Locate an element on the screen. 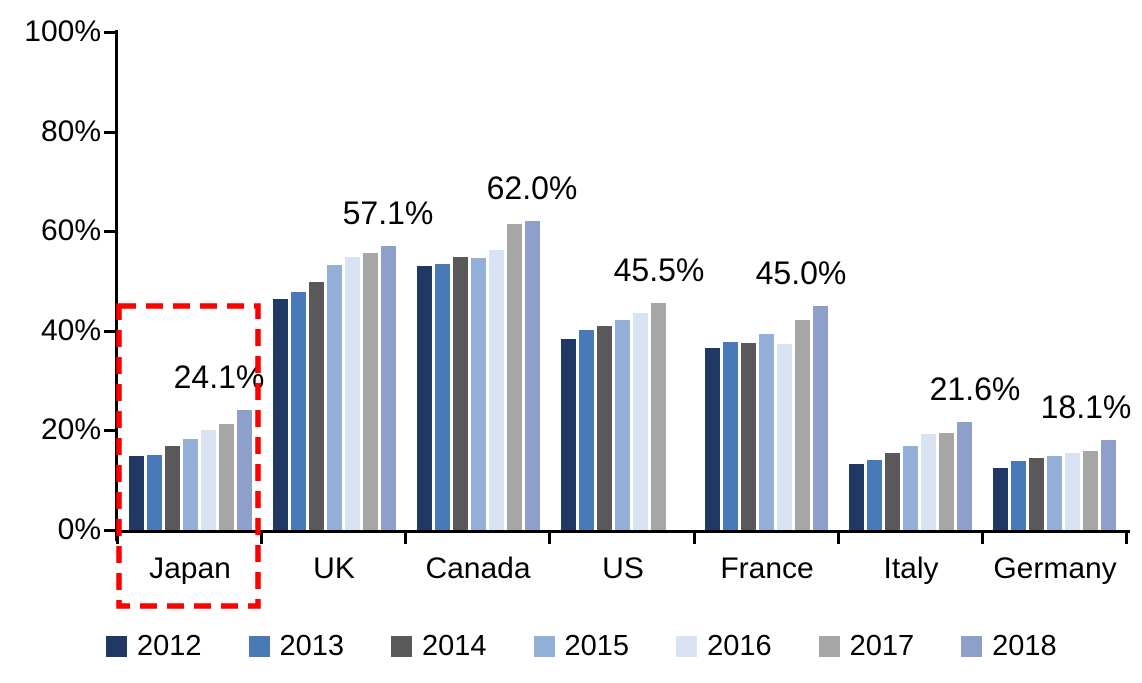 The height and width of the screenshot is (683, 1142). y-axis-tick-label: 80% is located at coordinates (70, 131).